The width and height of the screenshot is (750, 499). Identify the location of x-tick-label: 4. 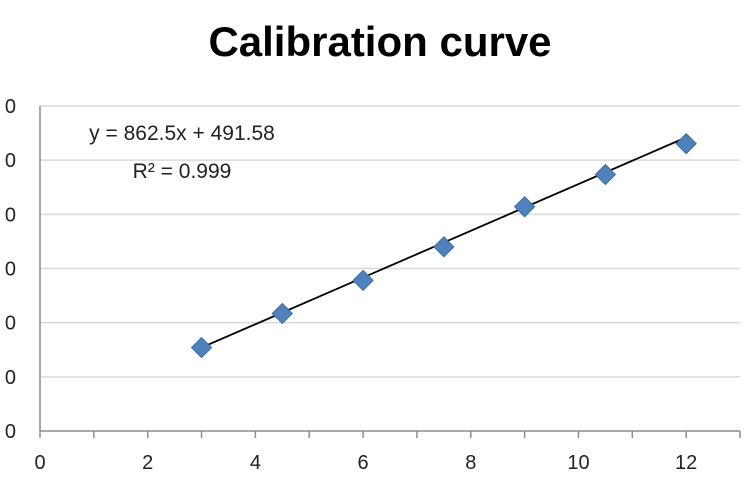
(255, 463).